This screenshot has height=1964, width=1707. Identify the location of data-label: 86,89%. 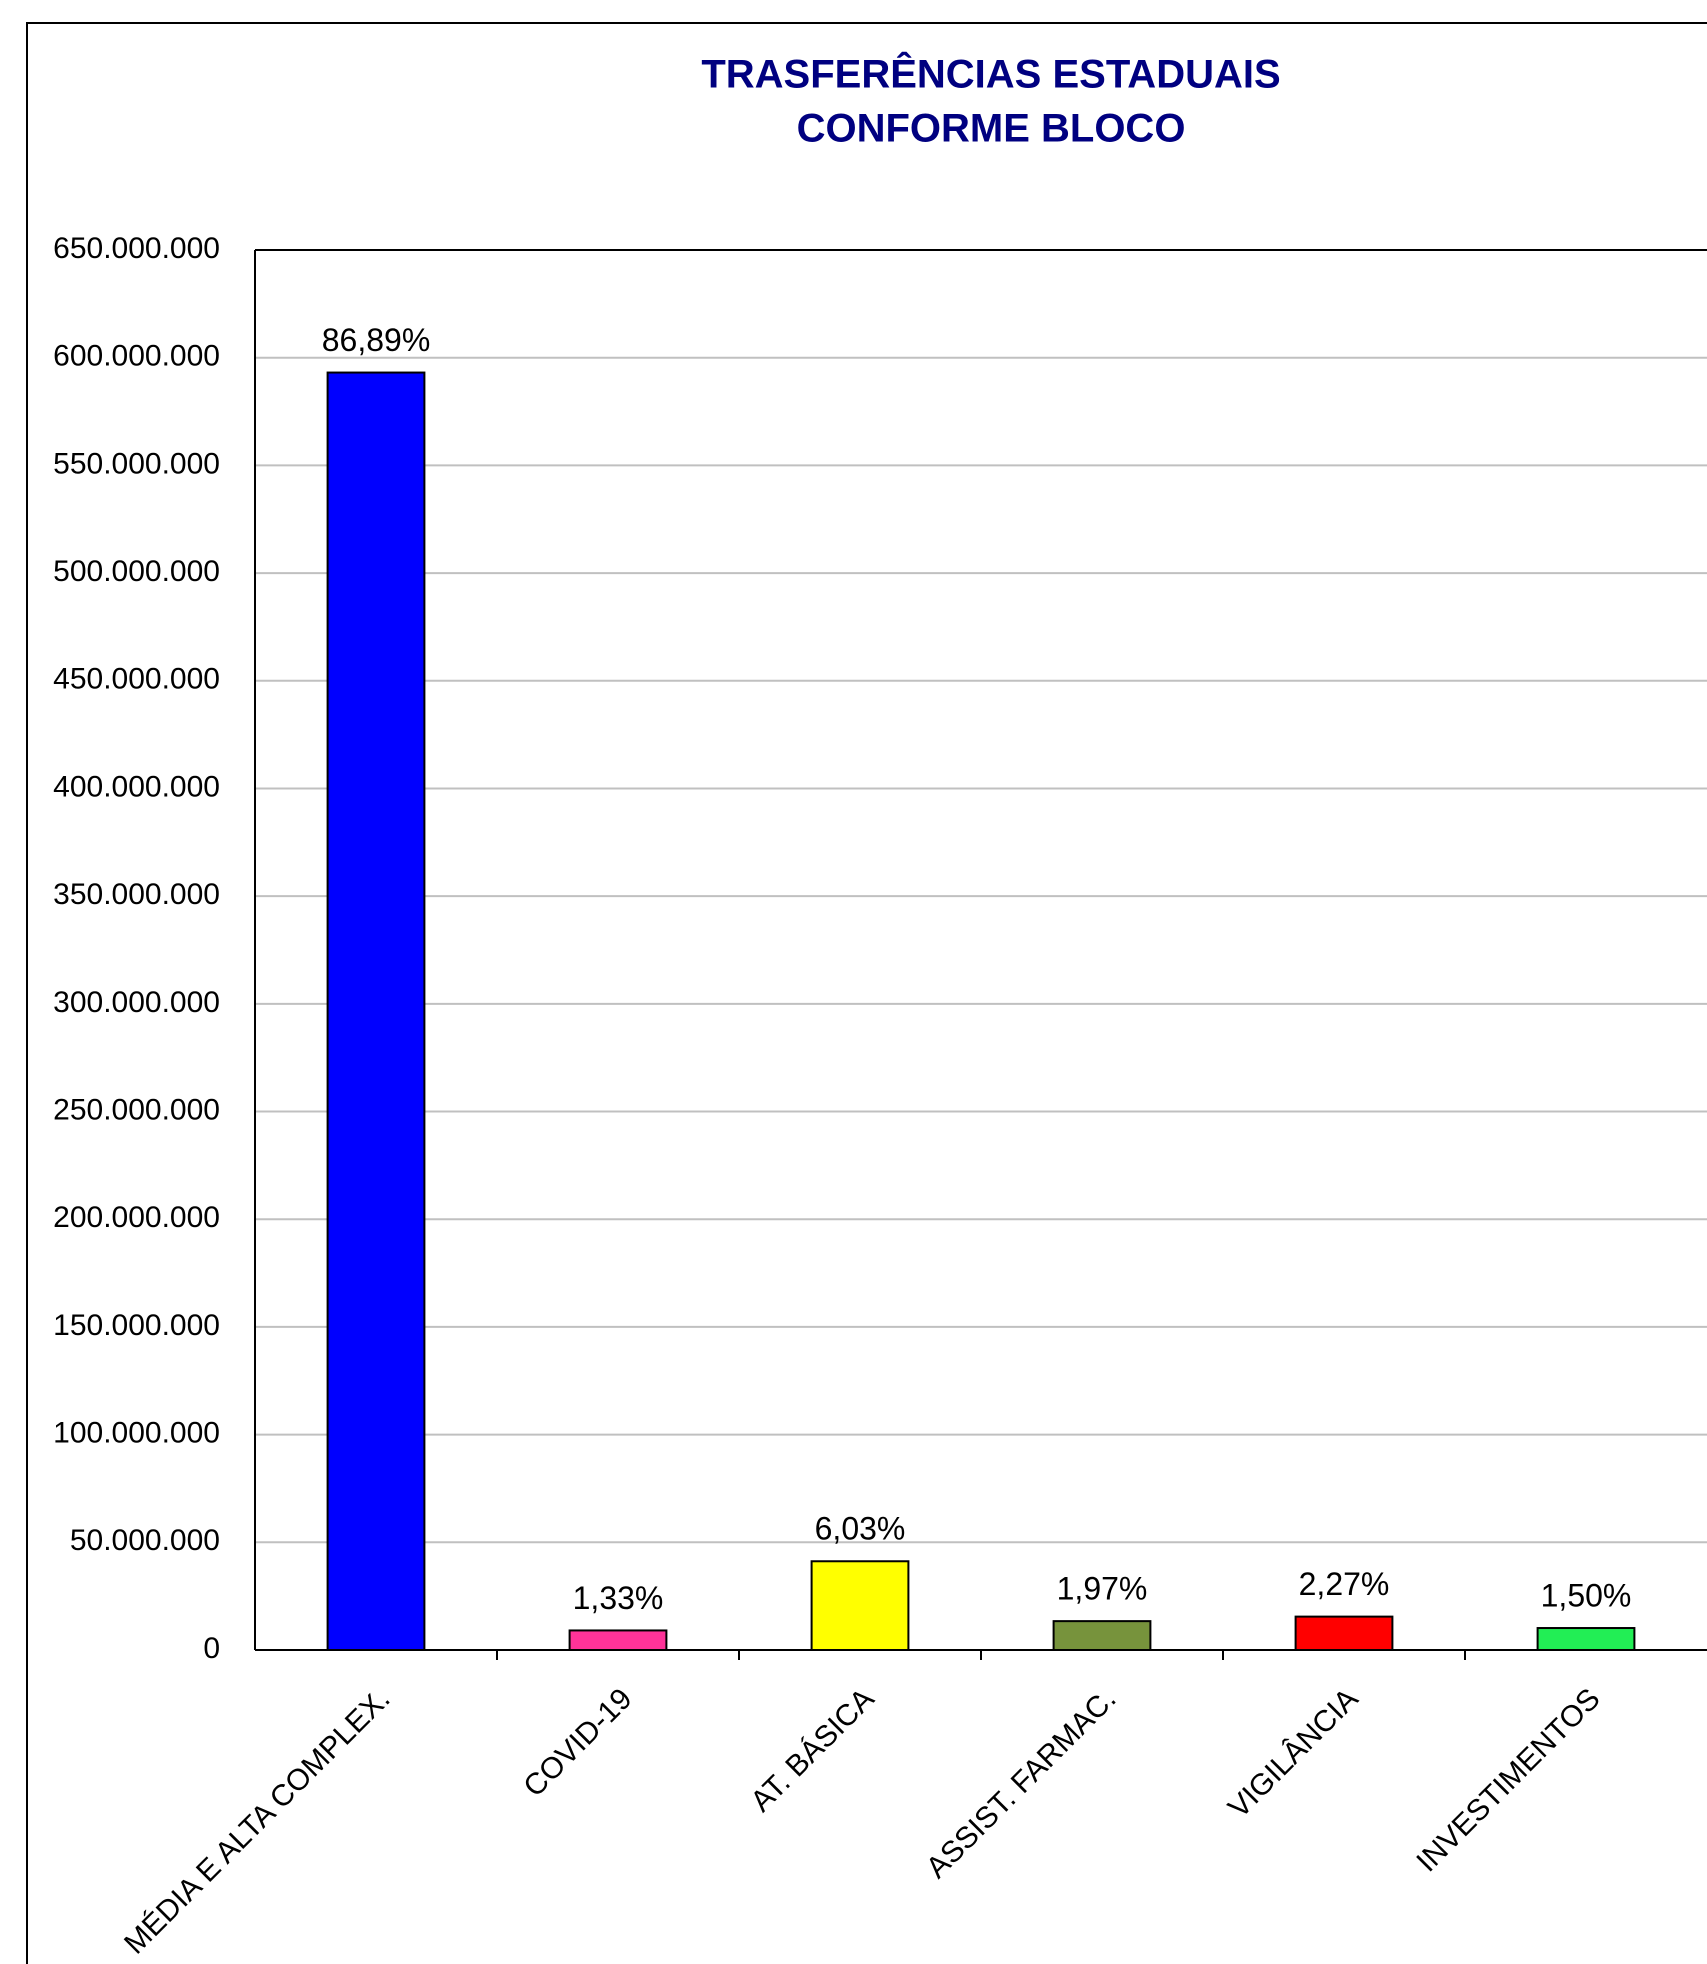
(376, 340).